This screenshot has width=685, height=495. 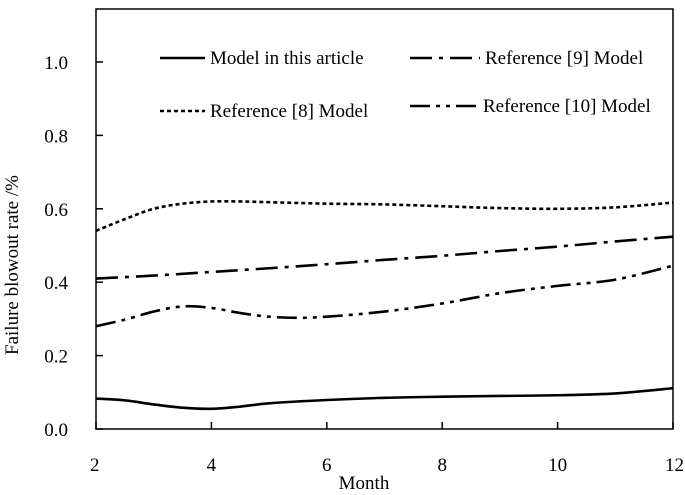 What do you see at coordinates (56, 357) in the screenshot?
I see `y-tick-label: 0.2` at bounding box center [56, 357].